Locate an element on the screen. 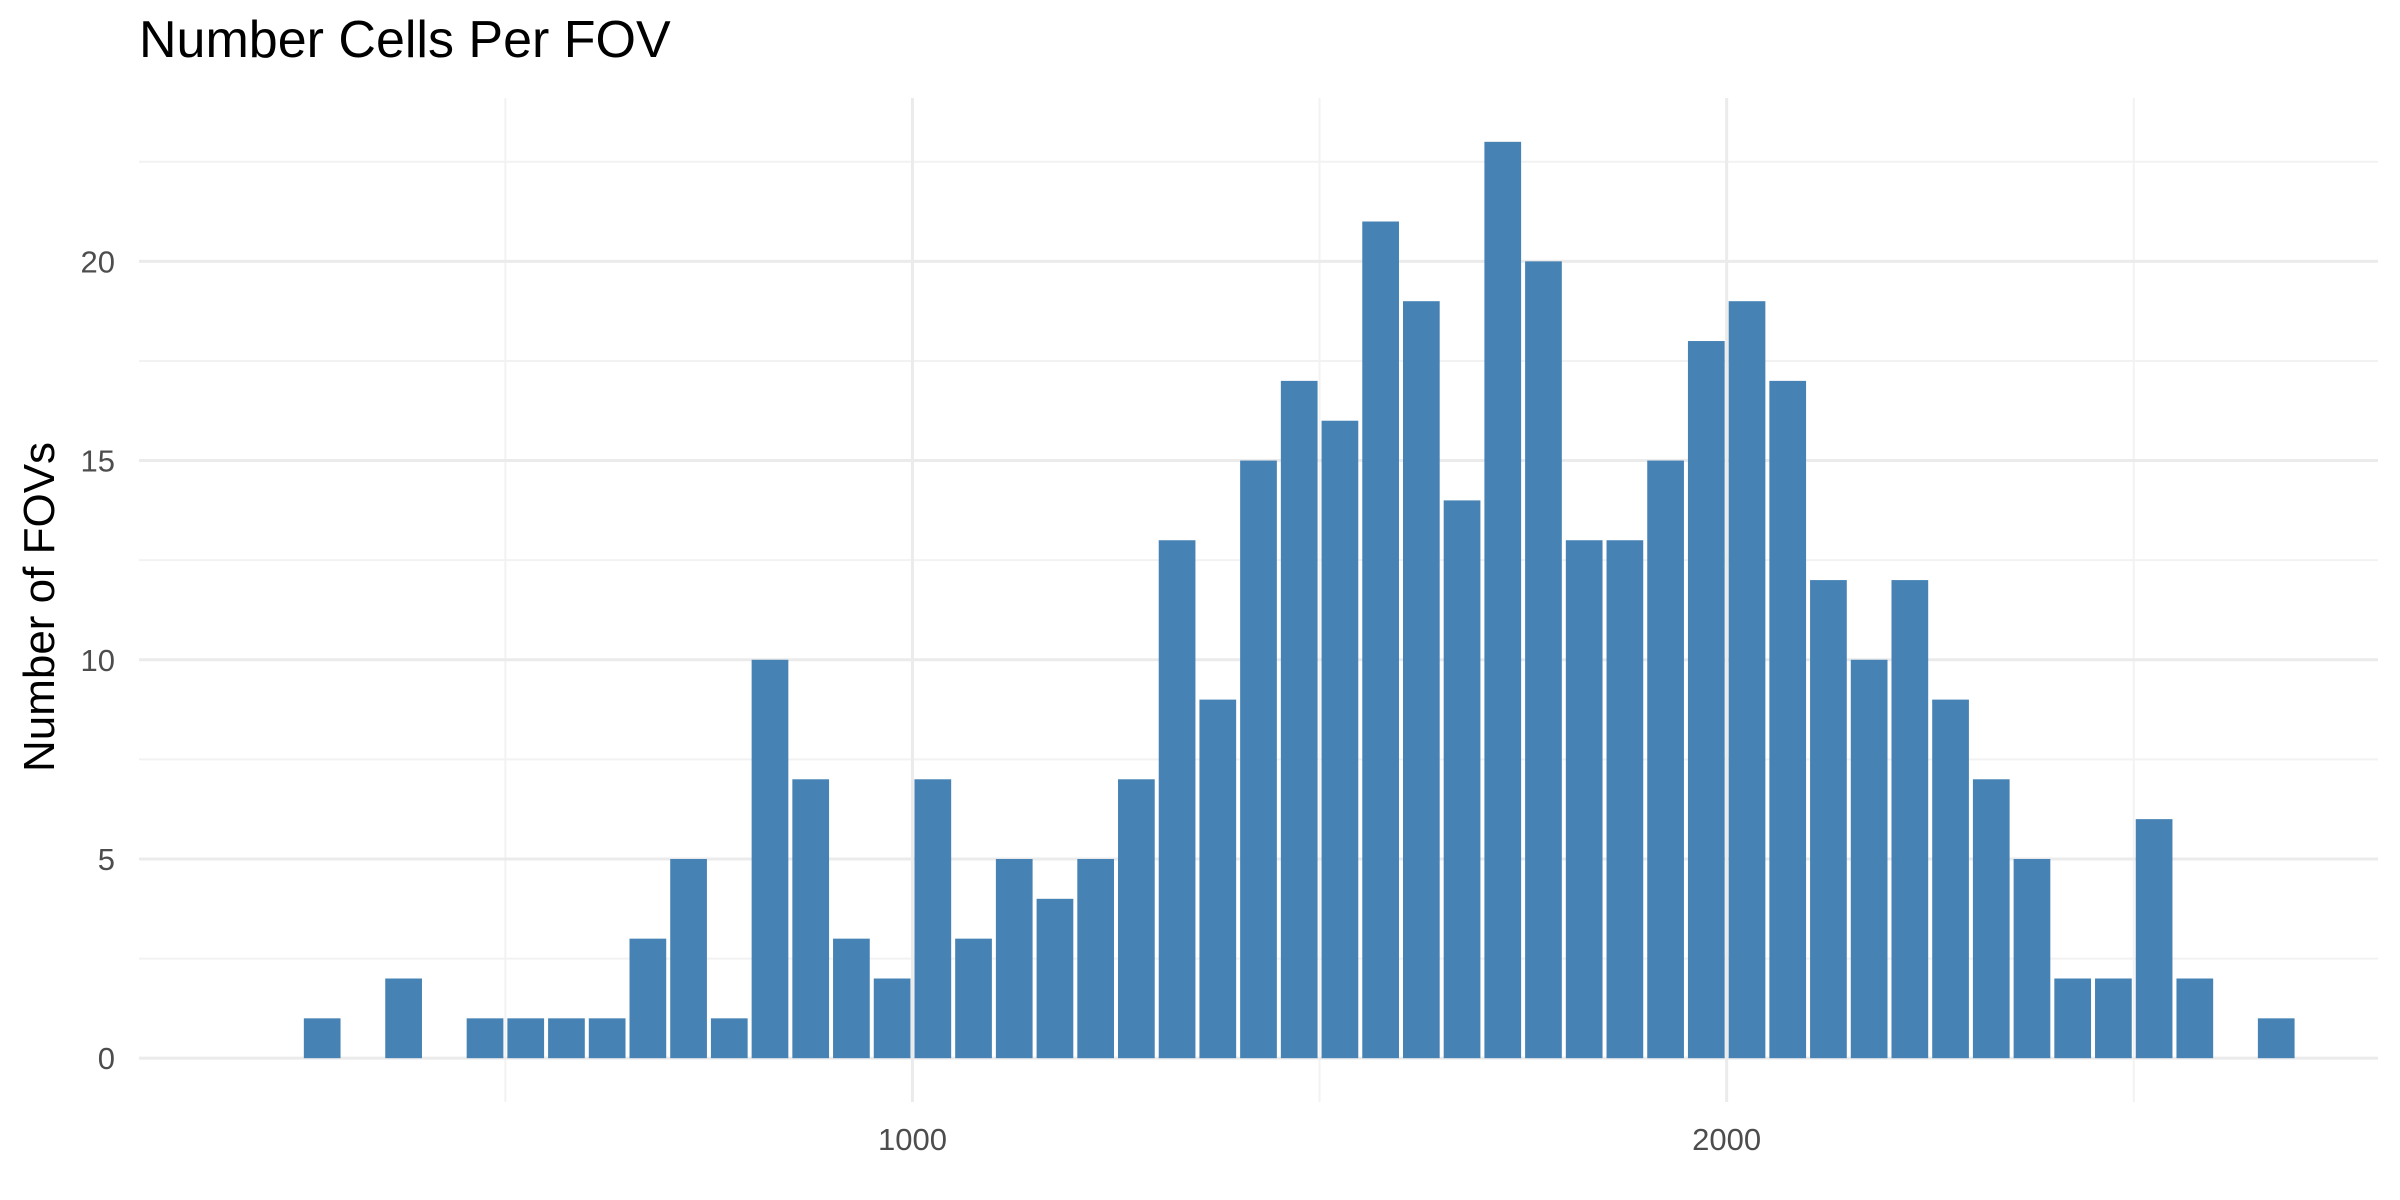 This screenshot has height=1200, width=2400. y-axis-title: Number of FOVs is located at coordinates (39, 607).